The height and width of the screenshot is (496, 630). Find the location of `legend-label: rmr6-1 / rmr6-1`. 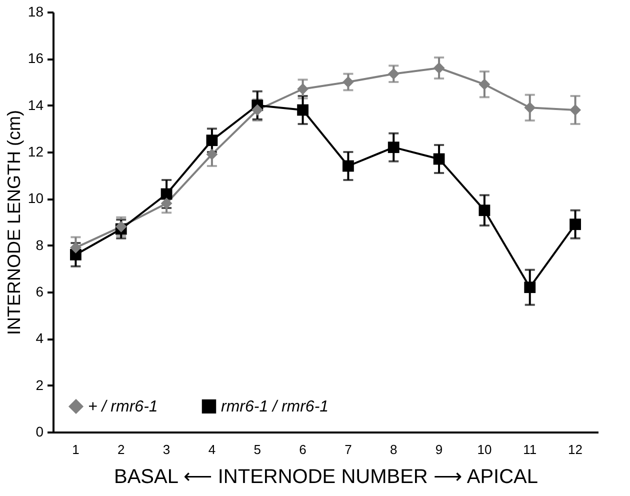

legend-label: rmr6-1 / rmr6-1 is located at coordinates (275, 407).